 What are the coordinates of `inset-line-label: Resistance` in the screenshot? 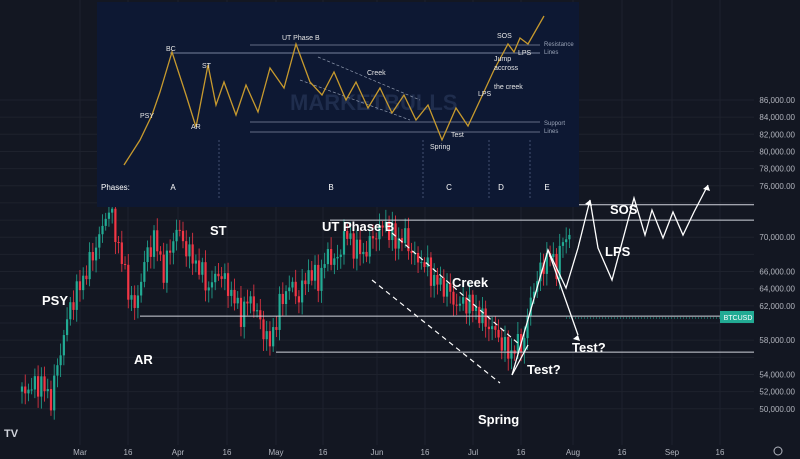 It's located at (559, 45).